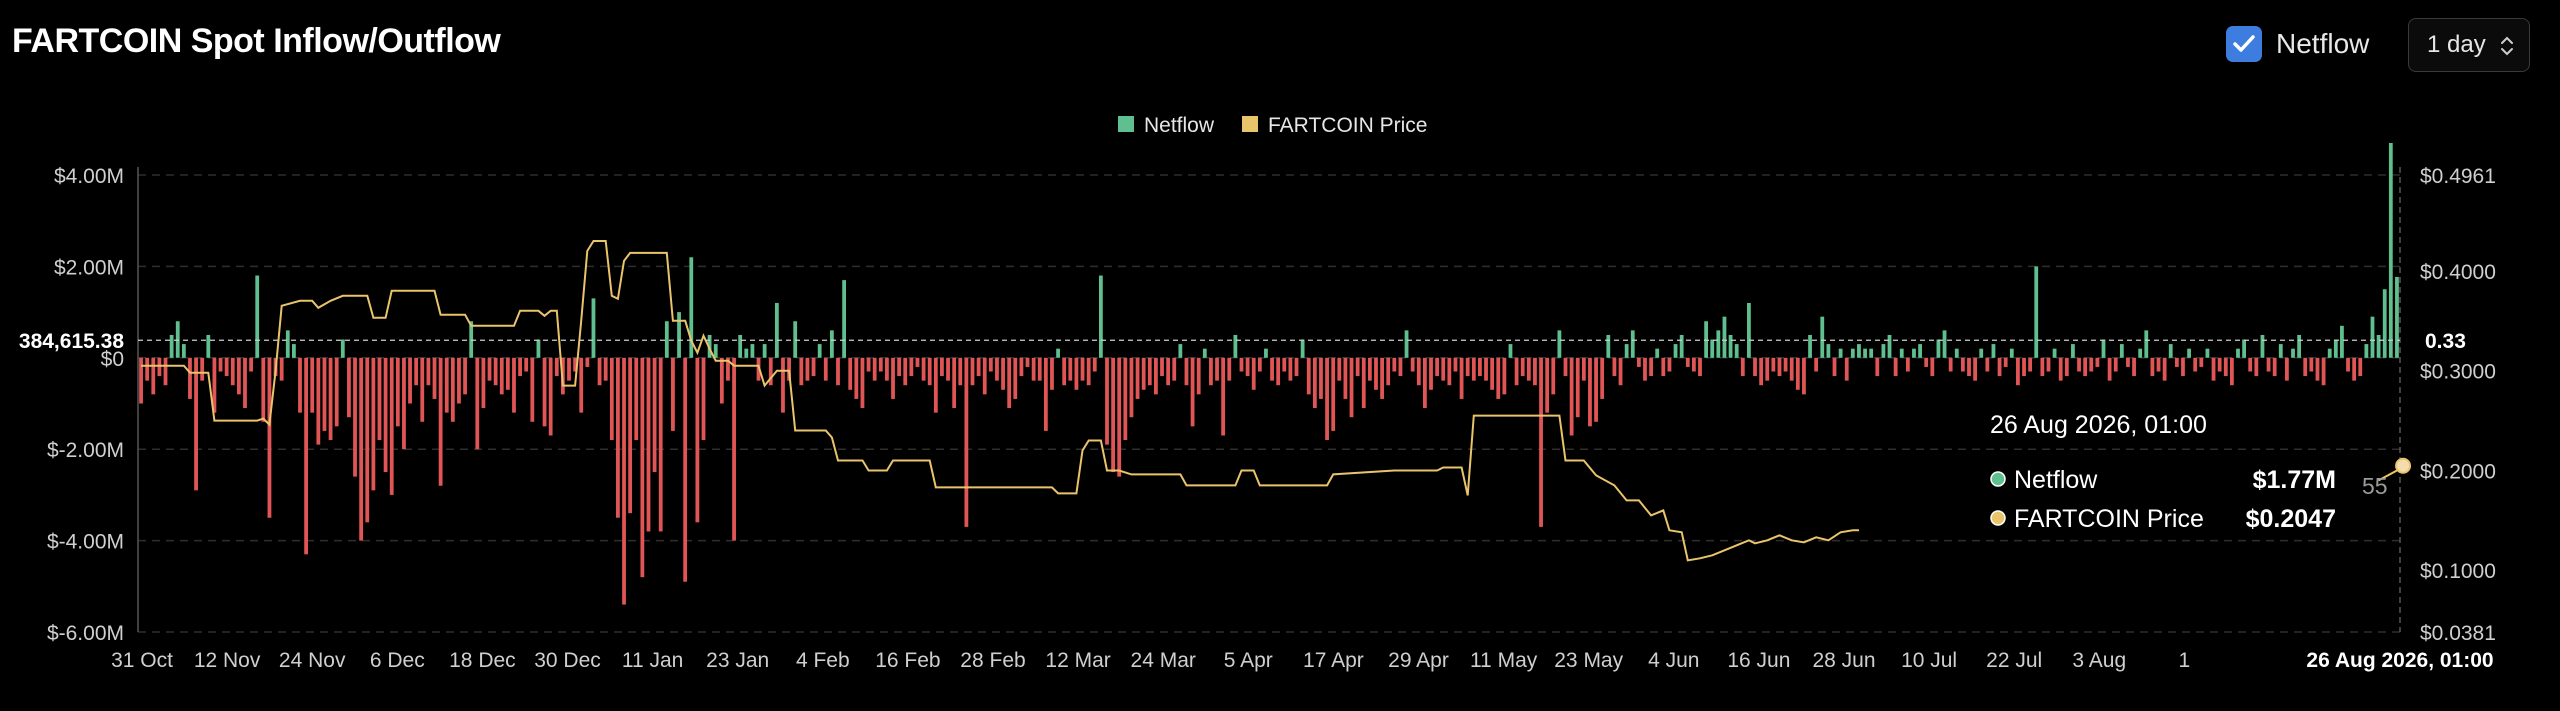  I want to click on right-tick-label: $0.4000, so click(2458, 272).